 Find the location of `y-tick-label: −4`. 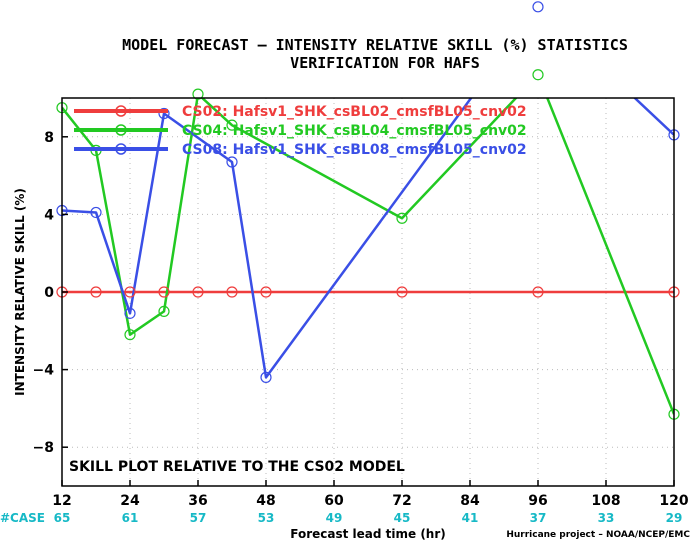

y-tick-label: −4 is located at coordinates (44, 371).